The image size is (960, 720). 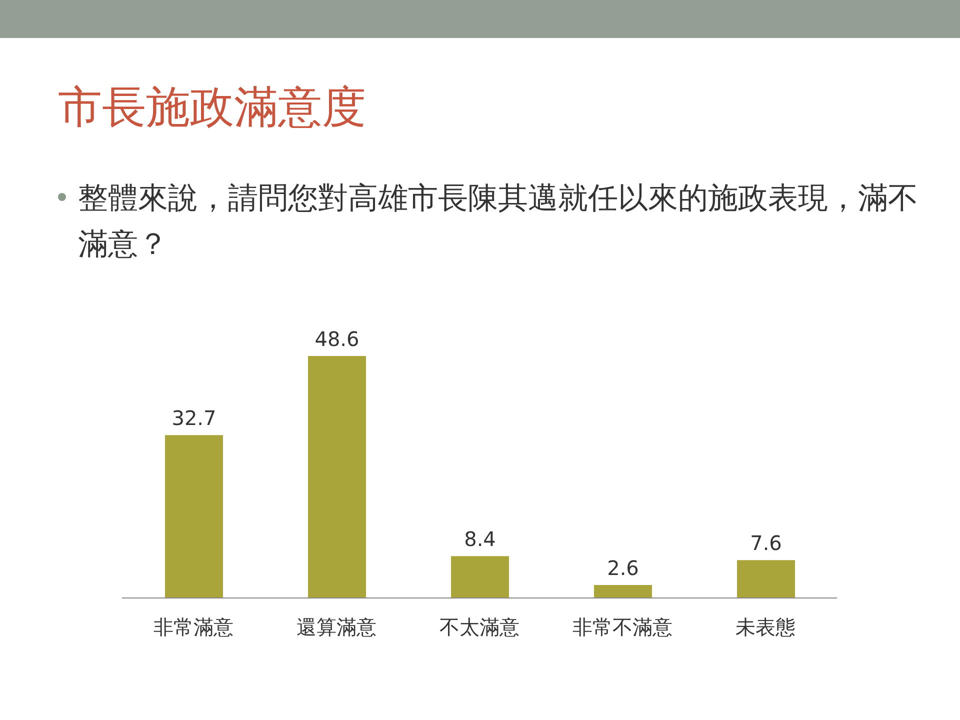 I want to click on x-tick-label: 不太滿意, so click(x=480, y=627).